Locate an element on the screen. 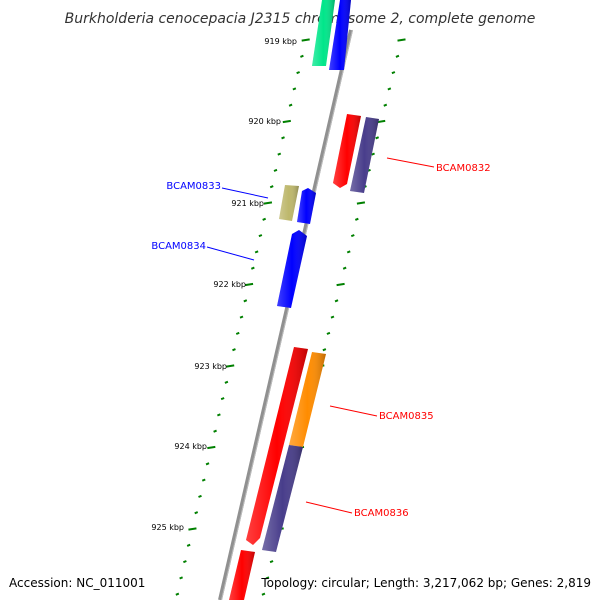 This screenshot has height=600, width=600. label-bcam0833: BCAM0833 is located at coordinates (193, 186).